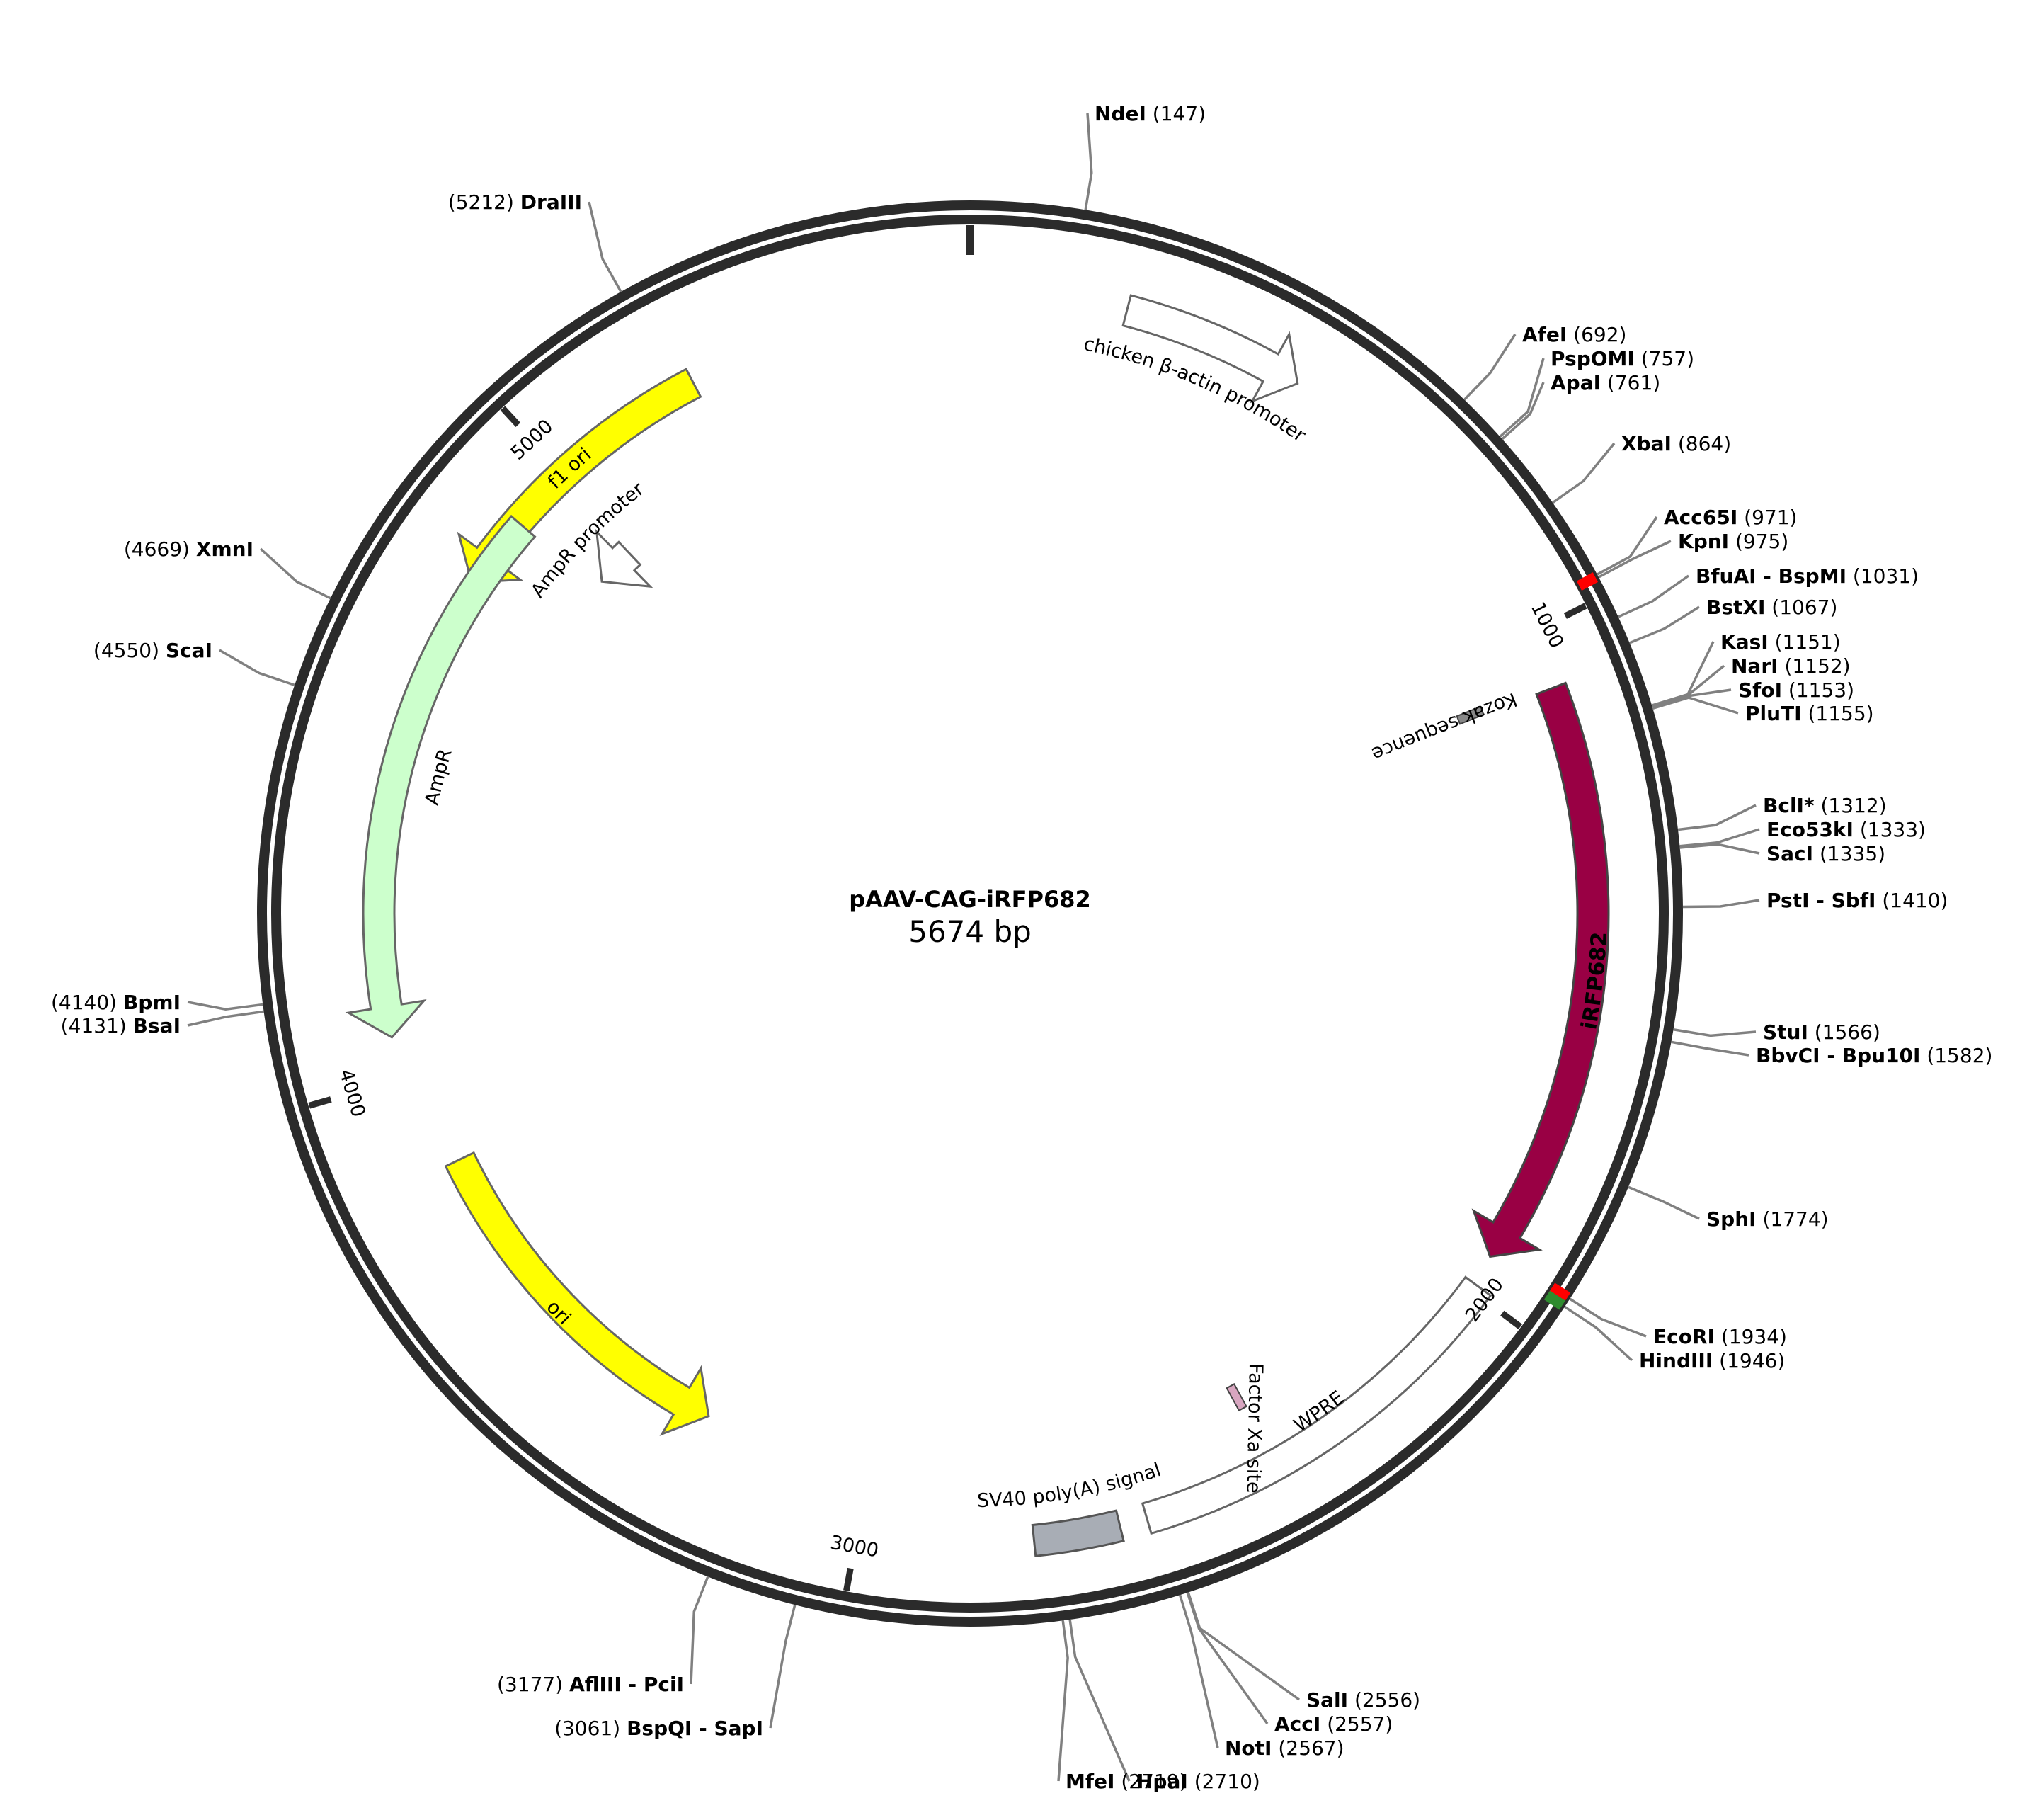 The width and height of the screenshot is (2044, 1820). I want to click on feature-kozak-sequence, so click(1470, 715).